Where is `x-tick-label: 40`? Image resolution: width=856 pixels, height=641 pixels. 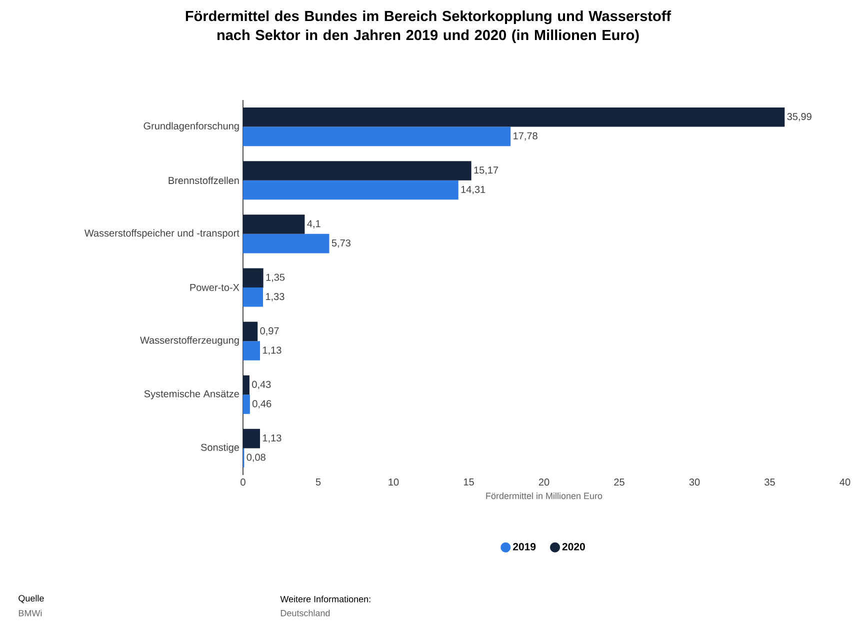
x-tick-label: 40 is located at coordinates (845, 482).